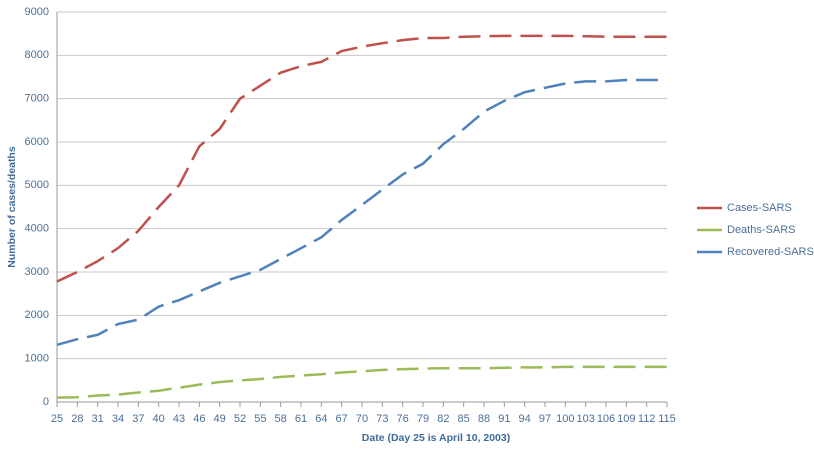 This screenshot has height=449, width=814. What do you see at coordinates (159, 419) in the screenshot?
I see `x-tick-label: 40` at bounding box center [159, 419].